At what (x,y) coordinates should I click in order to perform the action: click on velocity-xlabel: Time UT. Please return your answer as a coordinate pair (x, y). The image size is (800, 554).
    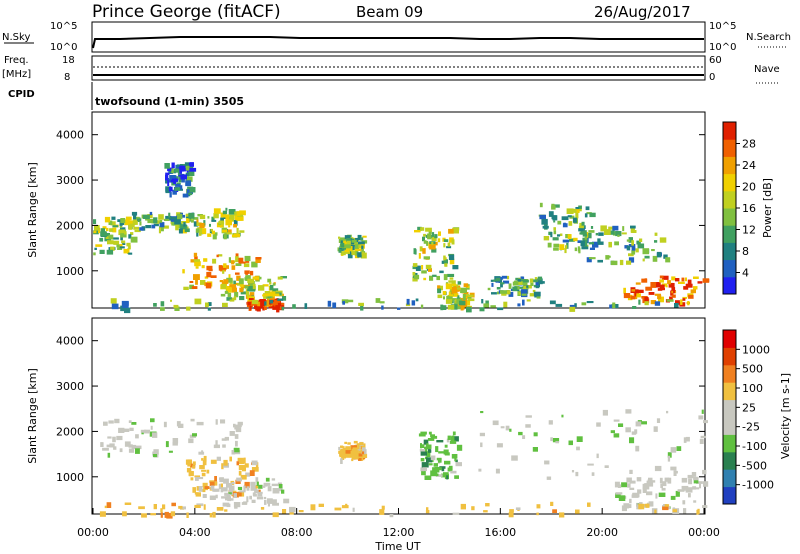
    Looking at the image, I should click on (397, 546).